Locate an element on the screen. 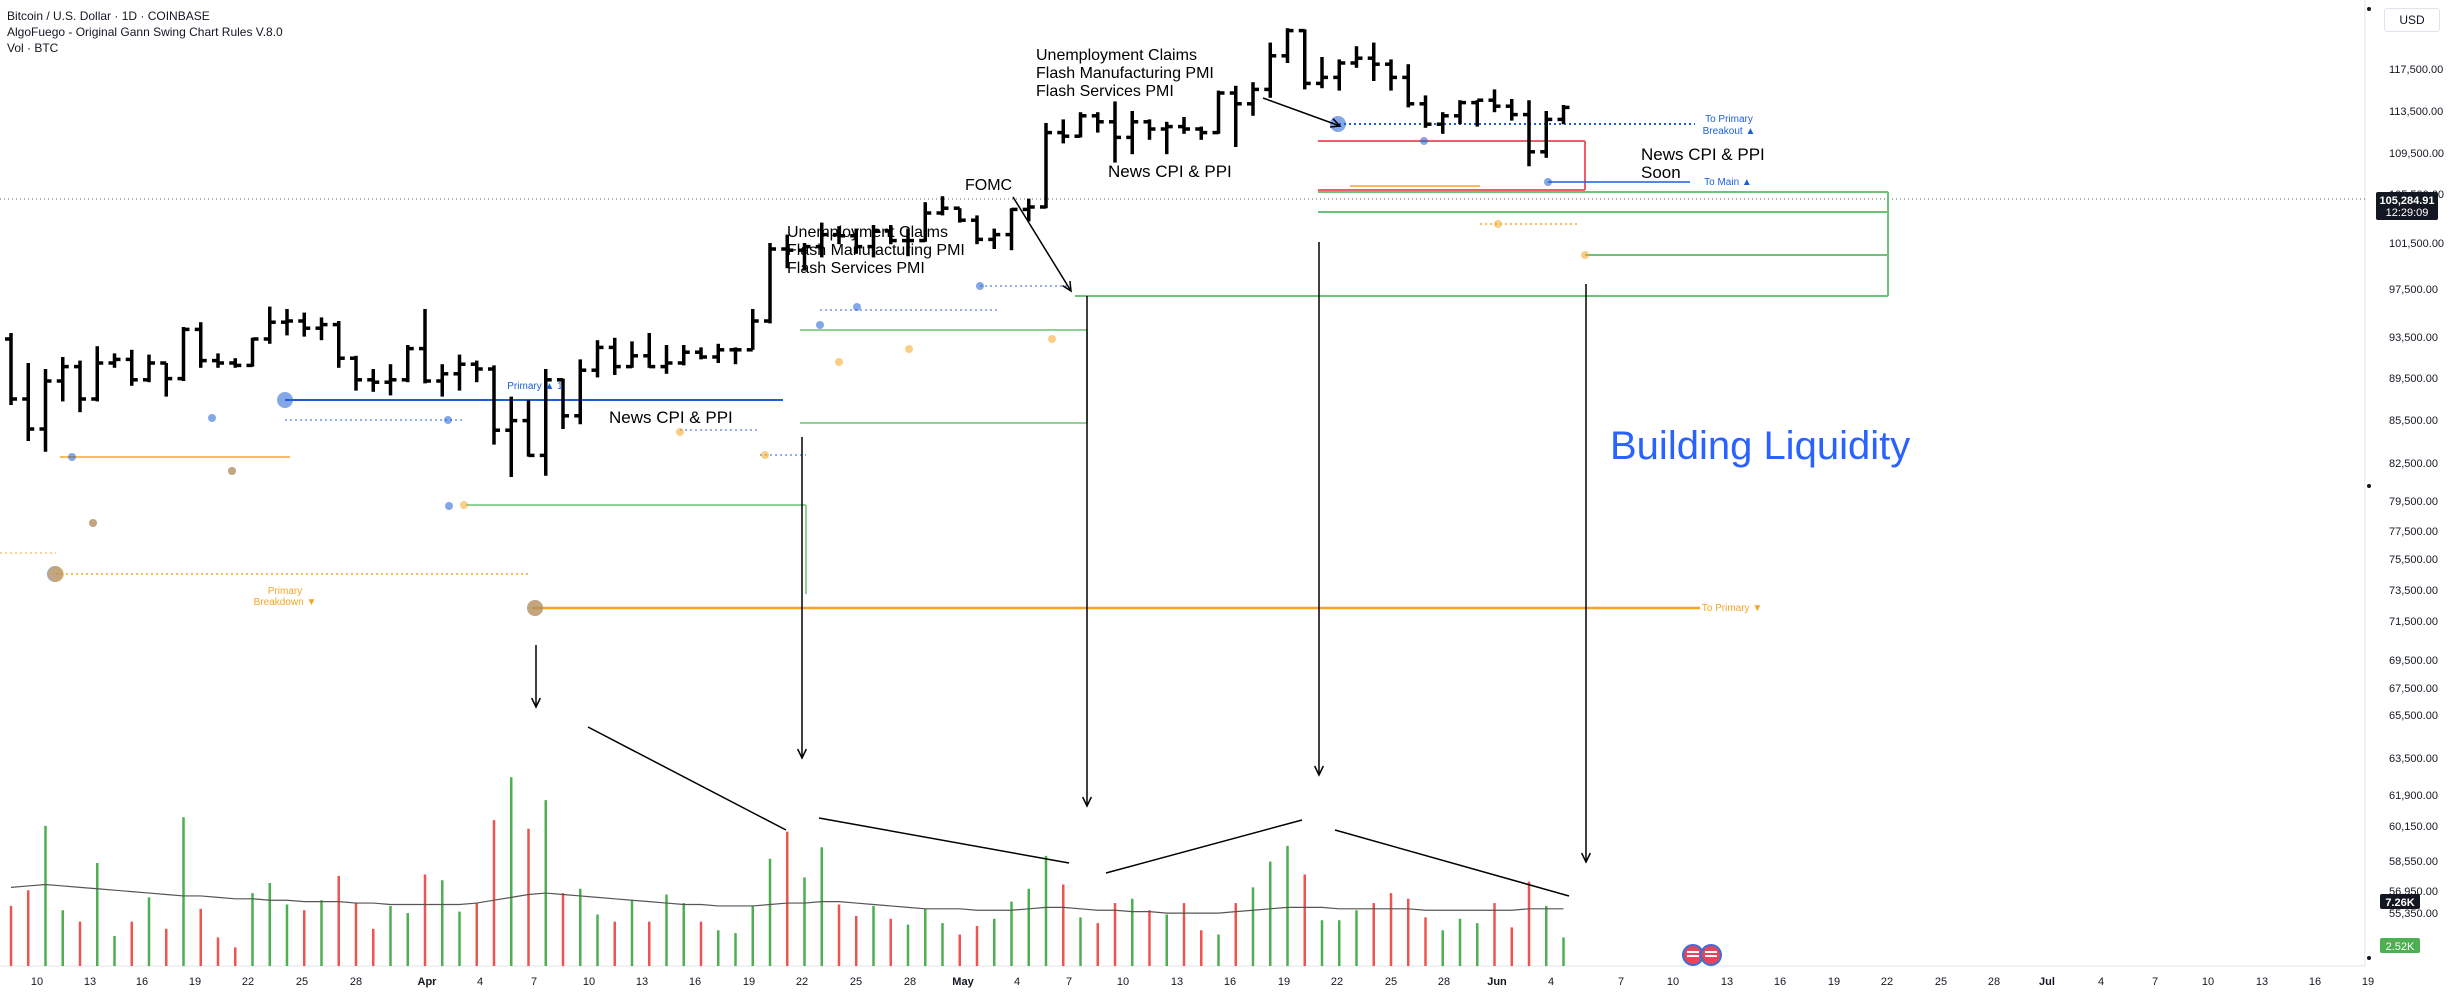 The height and width of the screenshot is (996, 2455). price-tick-label: 79,500.00 is located at coordinates (2413, 502).